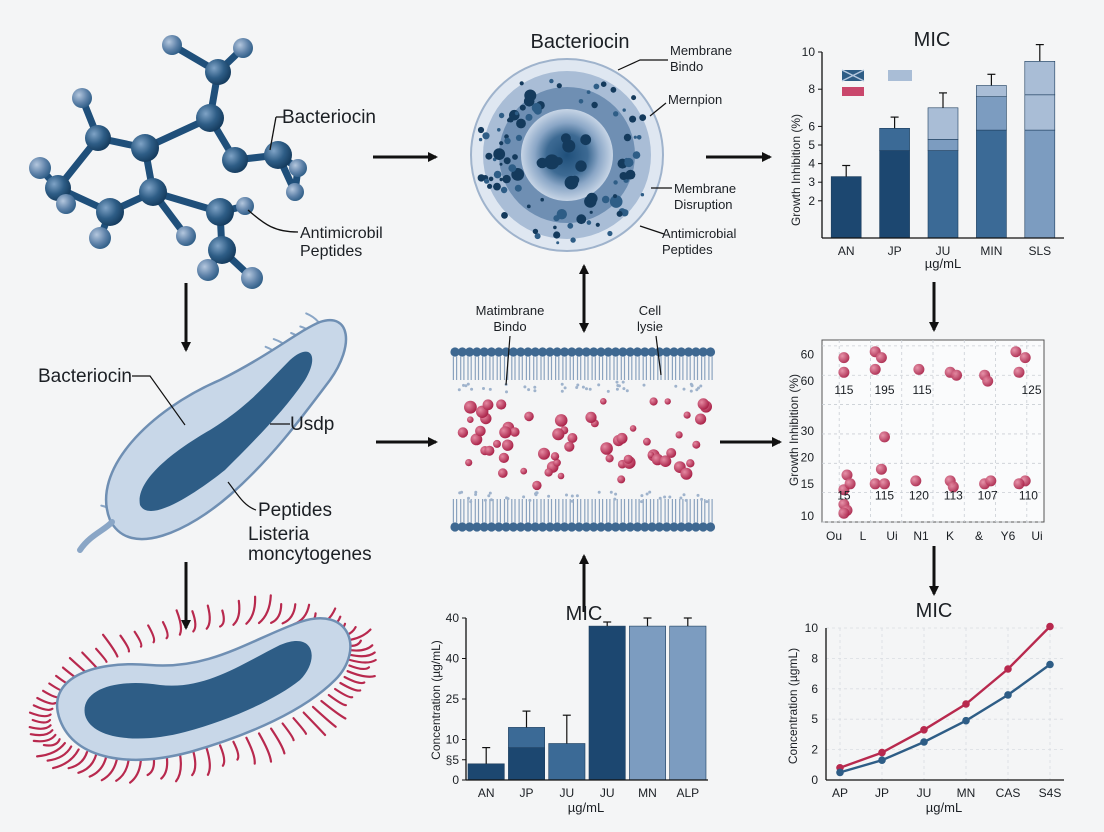 This screenshot has height=832, width=1104. I want to click on x-tick-label: S4S, so click(1050, 793).